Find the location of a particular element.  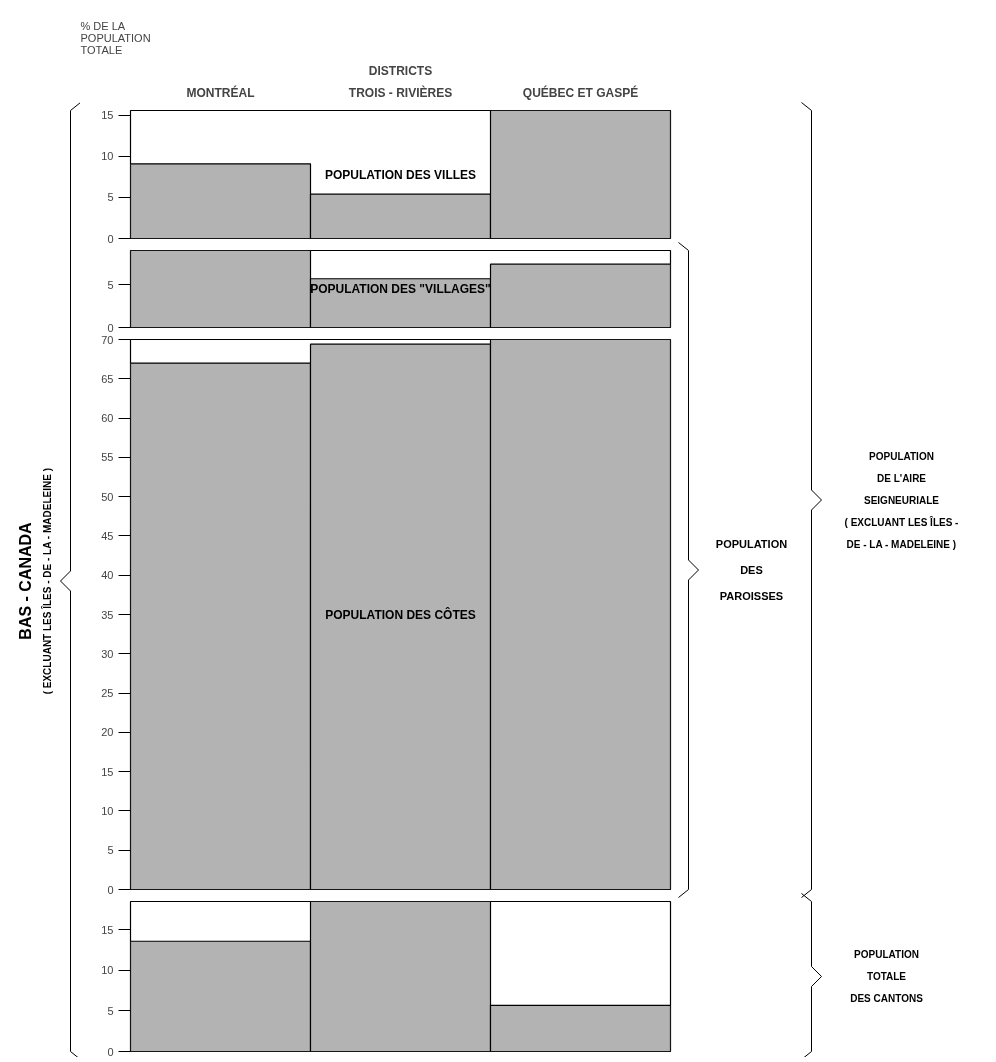

y-tick-label: 45 is located at coordinates (107, 535).